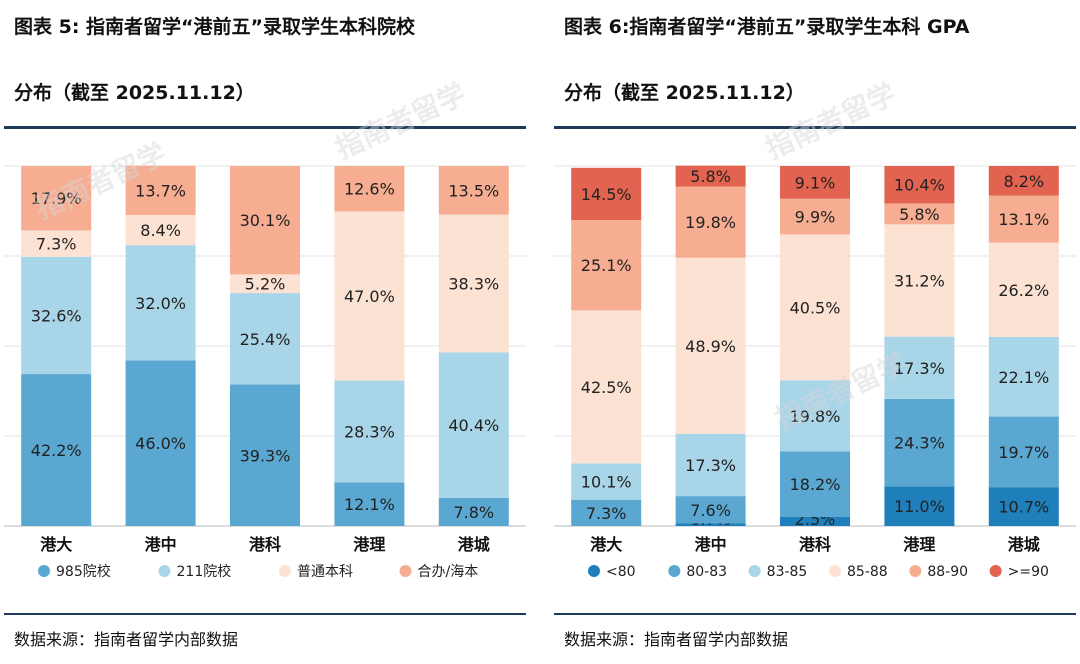 The height and width of the screenshot is (664, 1080). I want to click on data-label: 8.2%, so click(1023, 181).